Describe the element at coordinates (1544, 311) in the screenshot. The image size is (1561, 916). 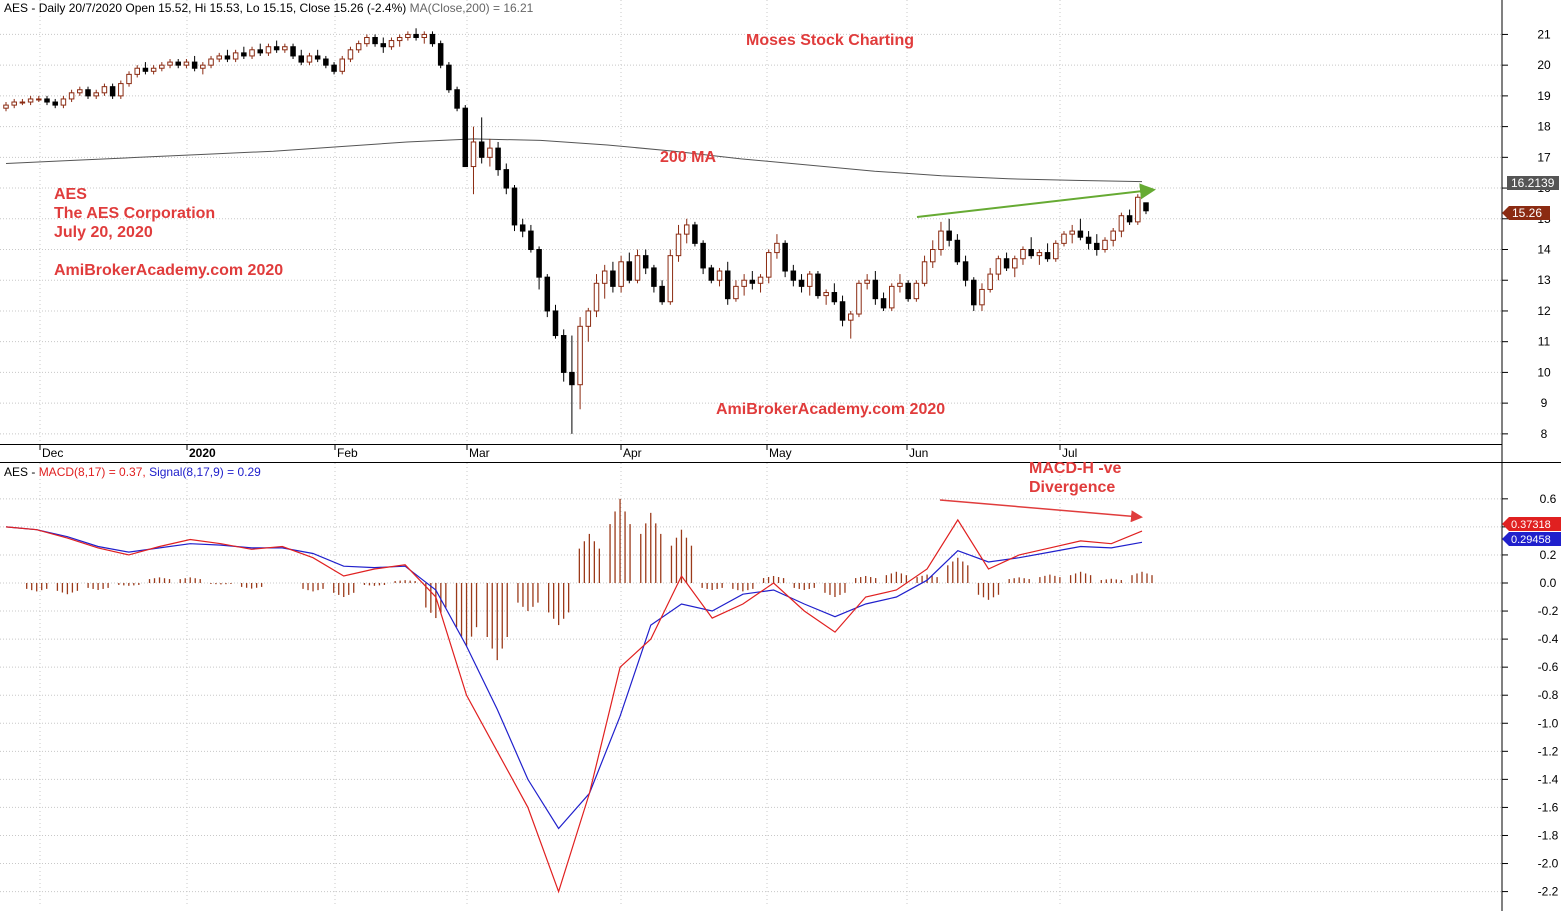
I see `price-tick-label: 12` at that location.